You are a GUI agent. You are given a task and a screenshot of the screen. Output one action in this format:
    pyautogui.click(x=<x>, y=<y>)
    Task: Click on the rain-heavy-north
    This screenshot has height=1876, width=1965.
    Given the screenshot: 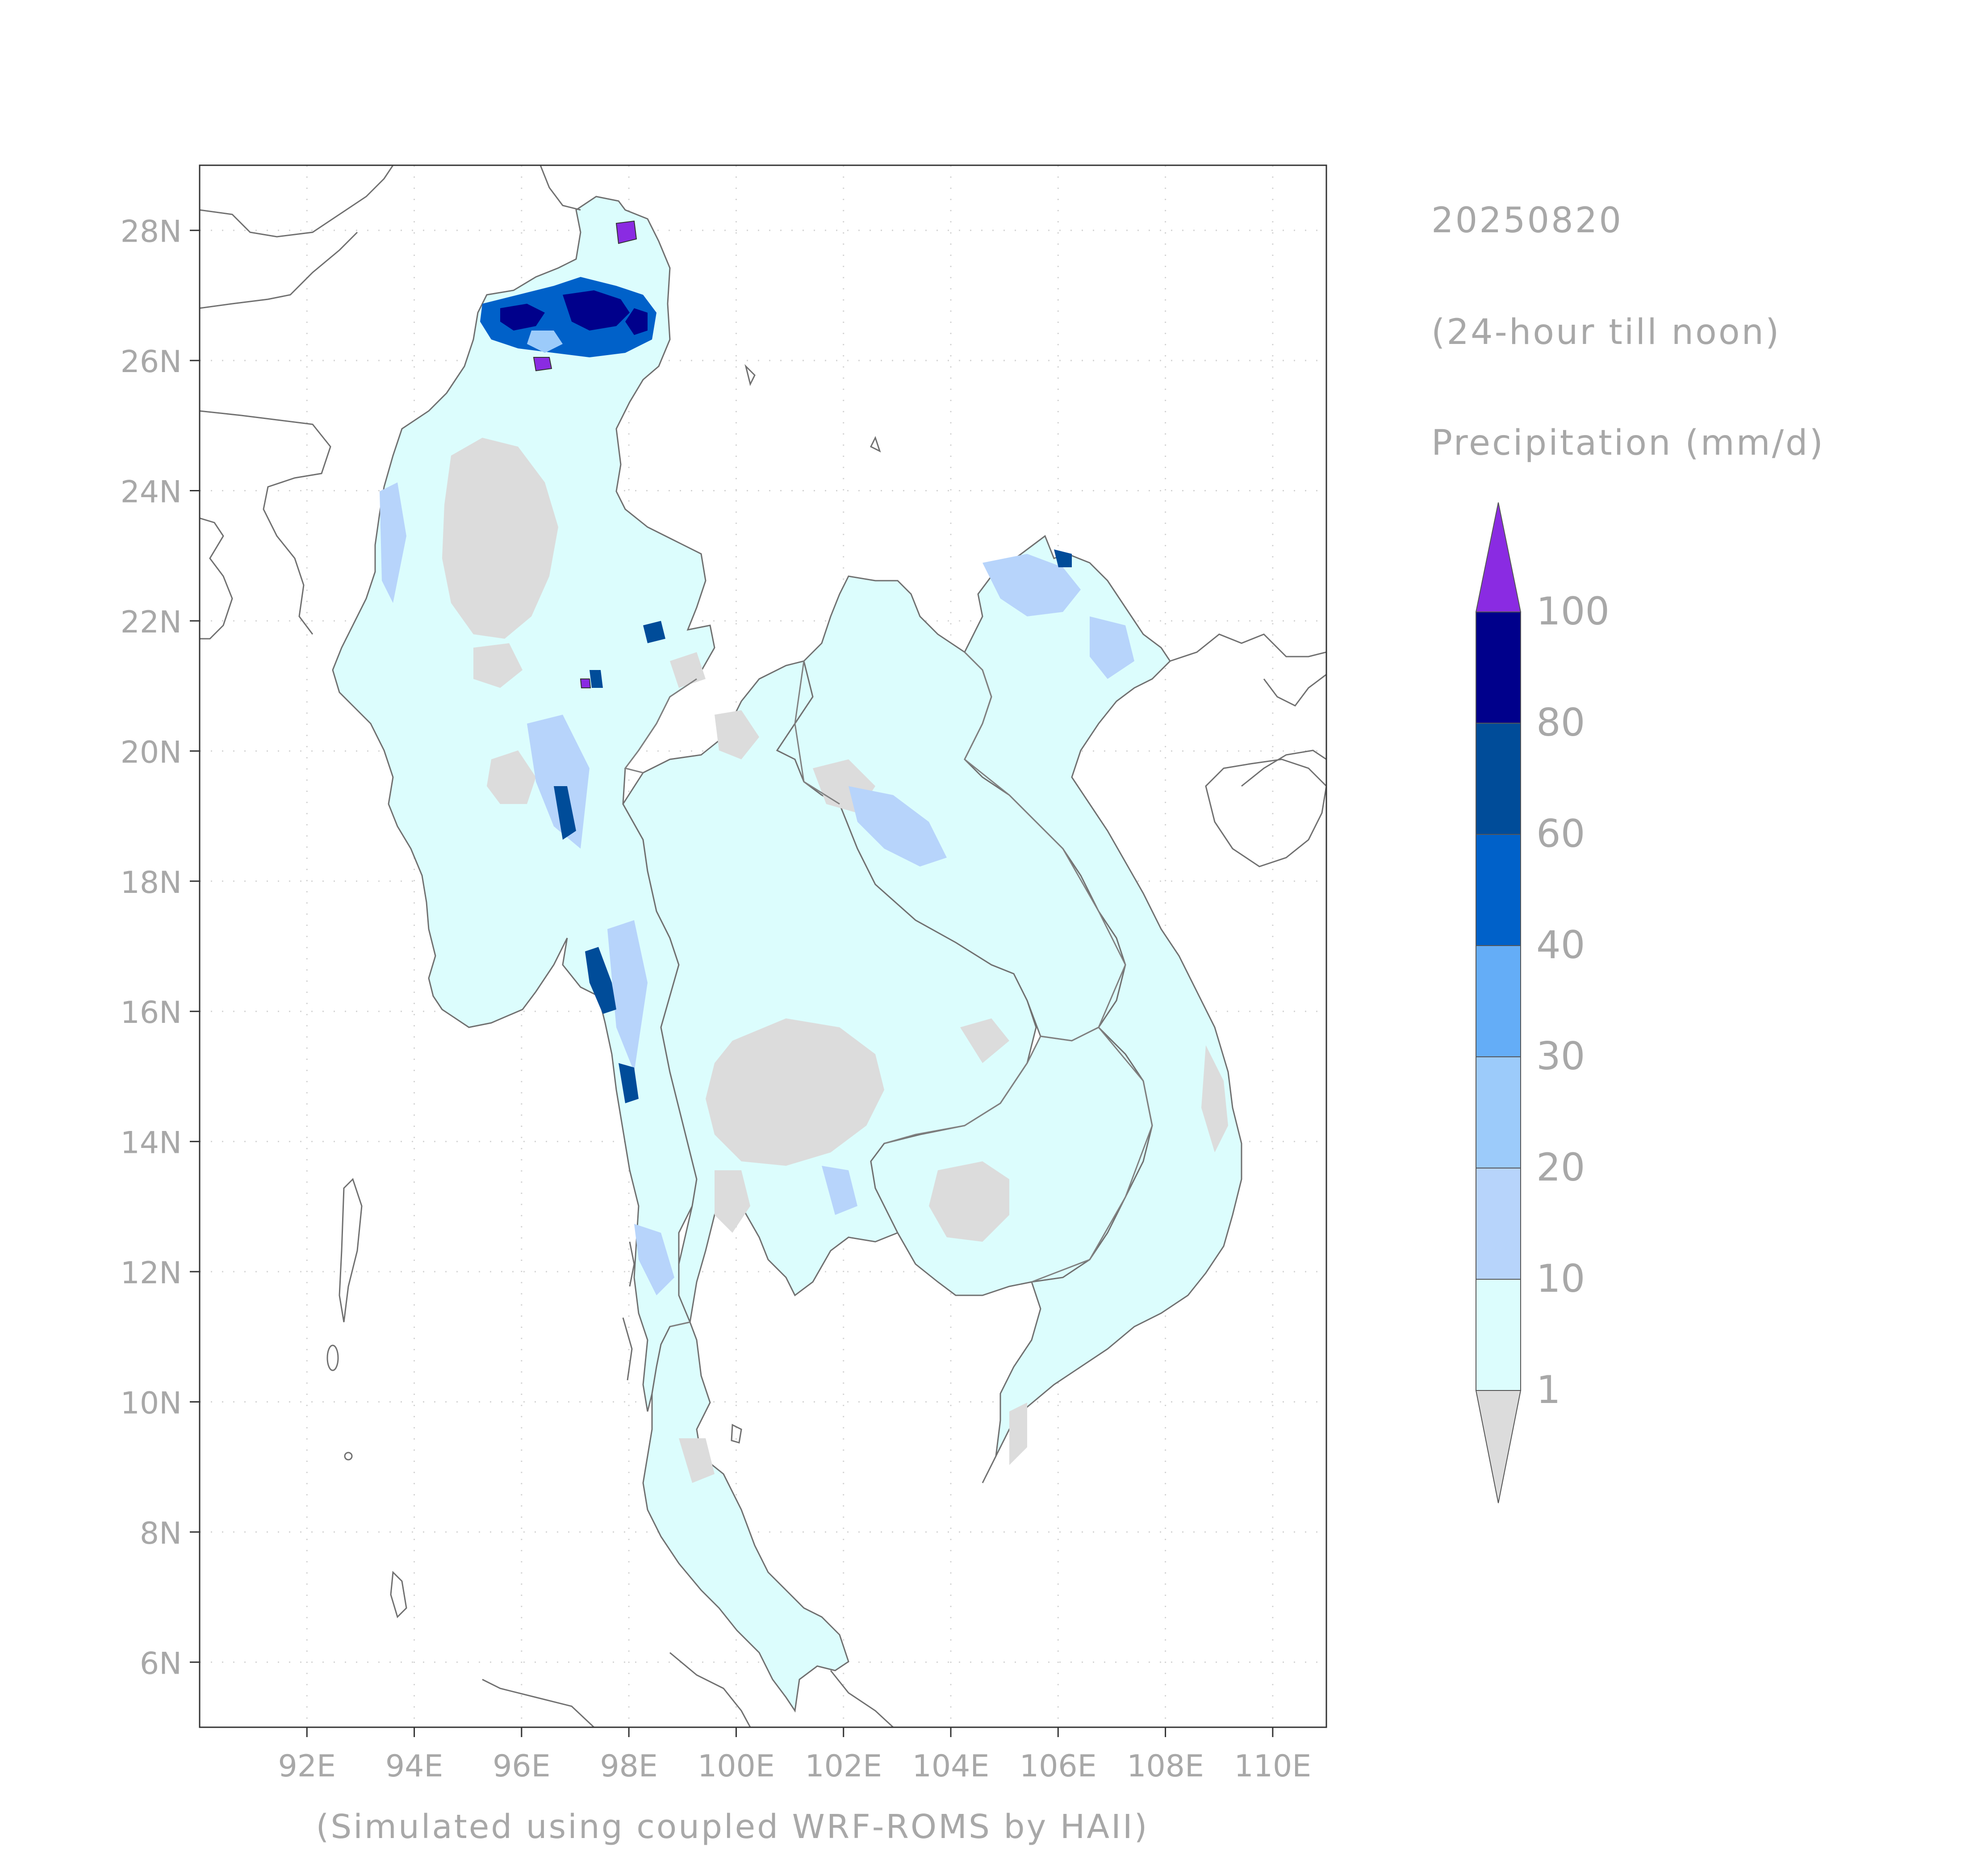 What is the action you would take?
    pyautogui.click(x=568, y=454)
    